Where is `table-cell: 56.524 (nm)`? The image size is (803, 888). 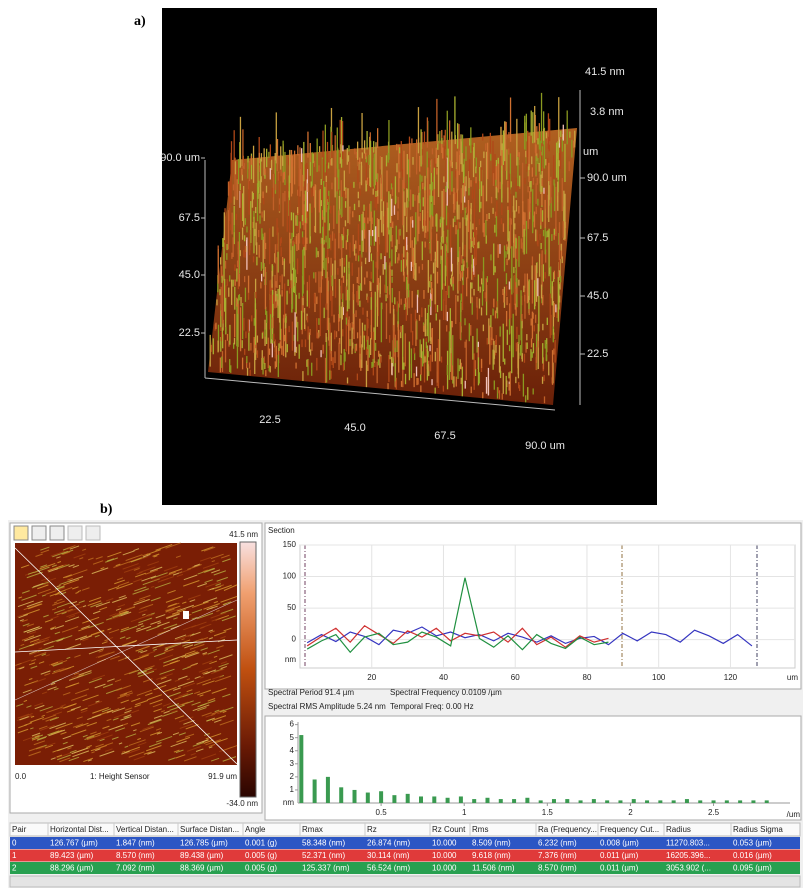 table-cell: 56.524 (nm) is located at coordinates (388, 868).